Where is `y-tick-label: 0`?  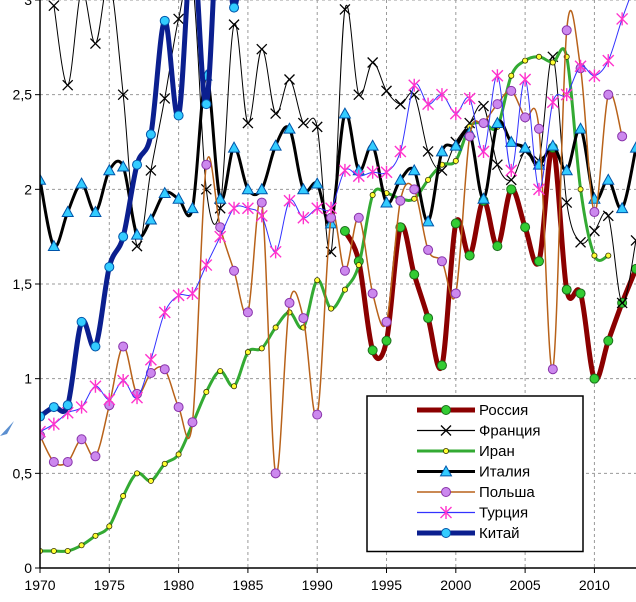
y-tick-label: 0 is located at coordinates (28, 568).